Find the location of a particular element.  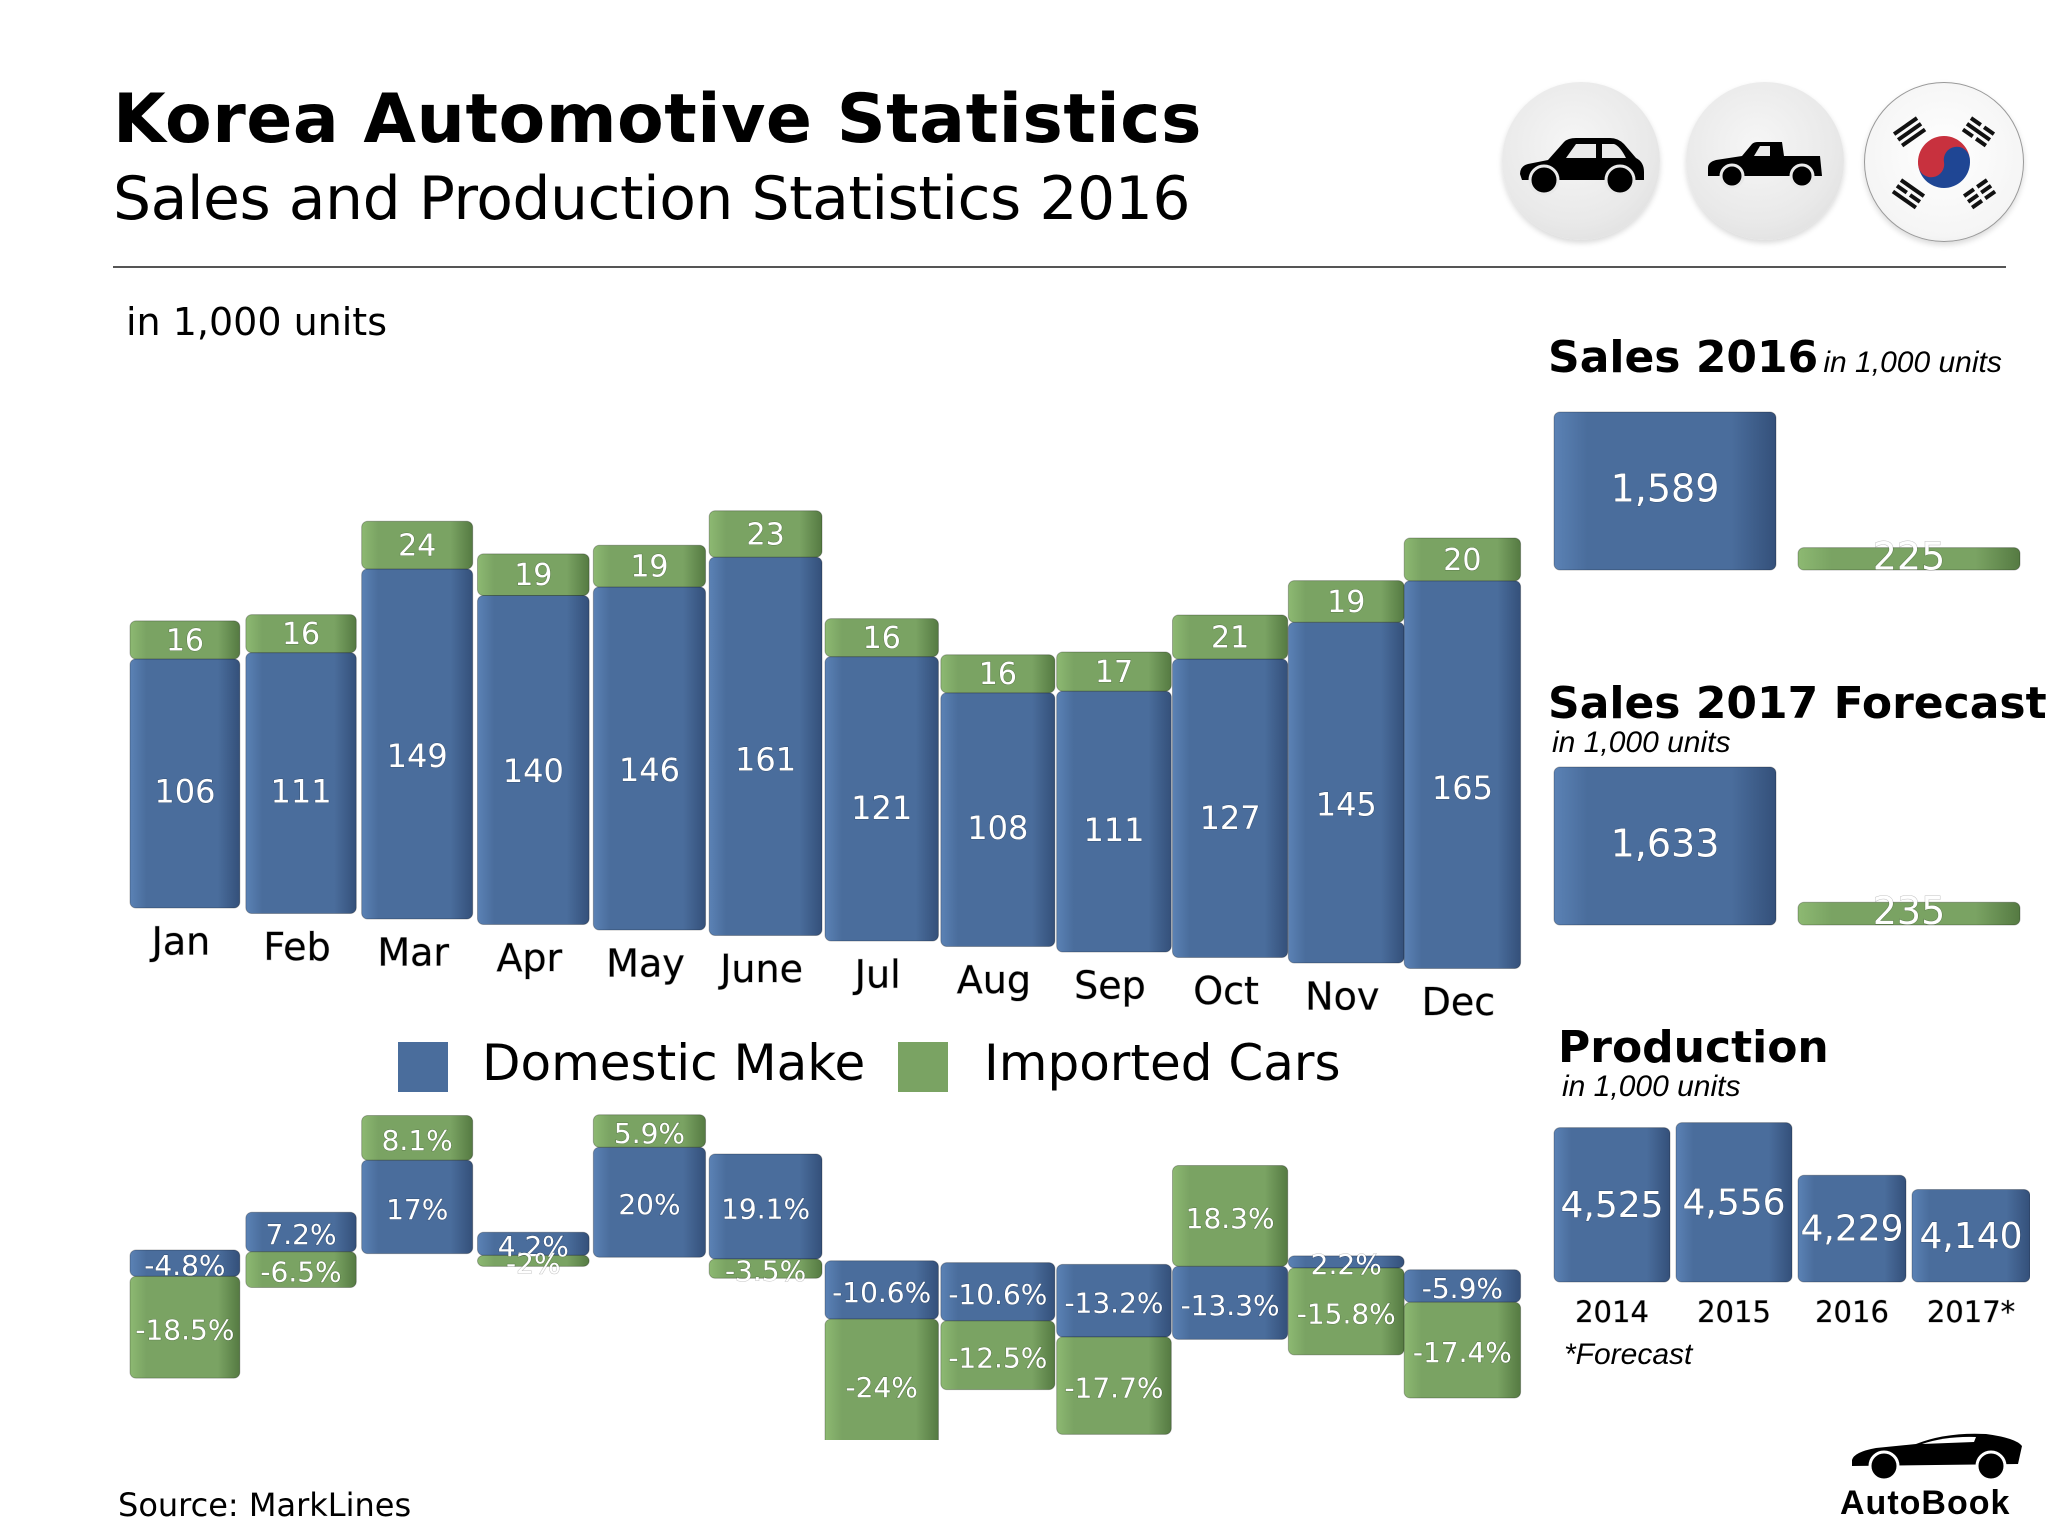

imported-value-label: 24 is located at coordinates (417, 546).